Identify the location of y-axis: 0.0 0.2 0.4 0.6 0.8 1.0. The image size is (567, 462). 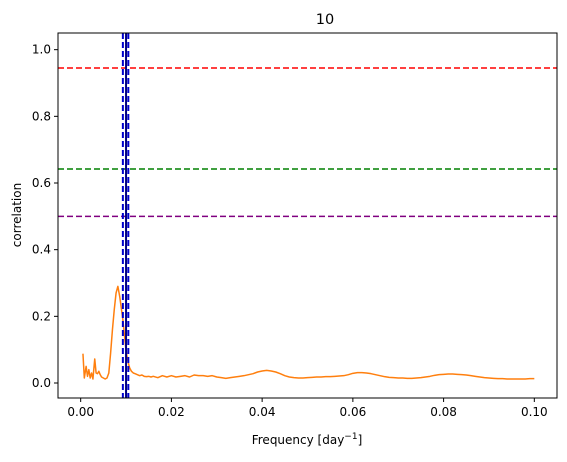
(45, 216).